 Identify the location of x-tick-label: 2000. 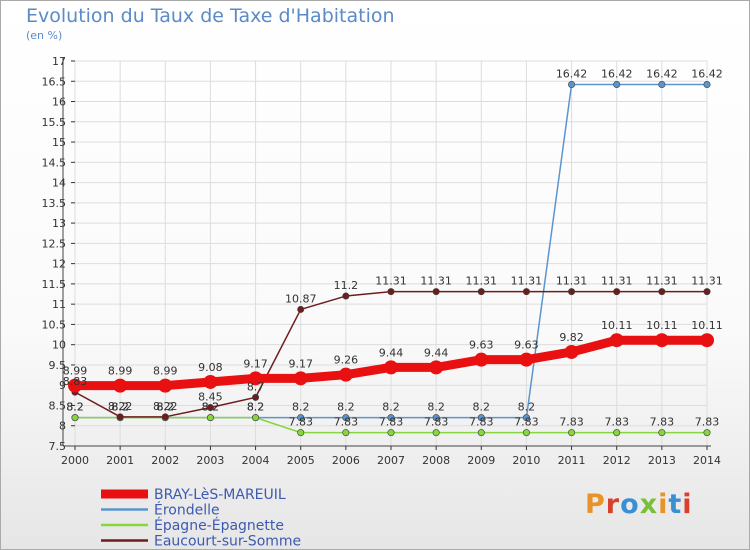
(75, 460).